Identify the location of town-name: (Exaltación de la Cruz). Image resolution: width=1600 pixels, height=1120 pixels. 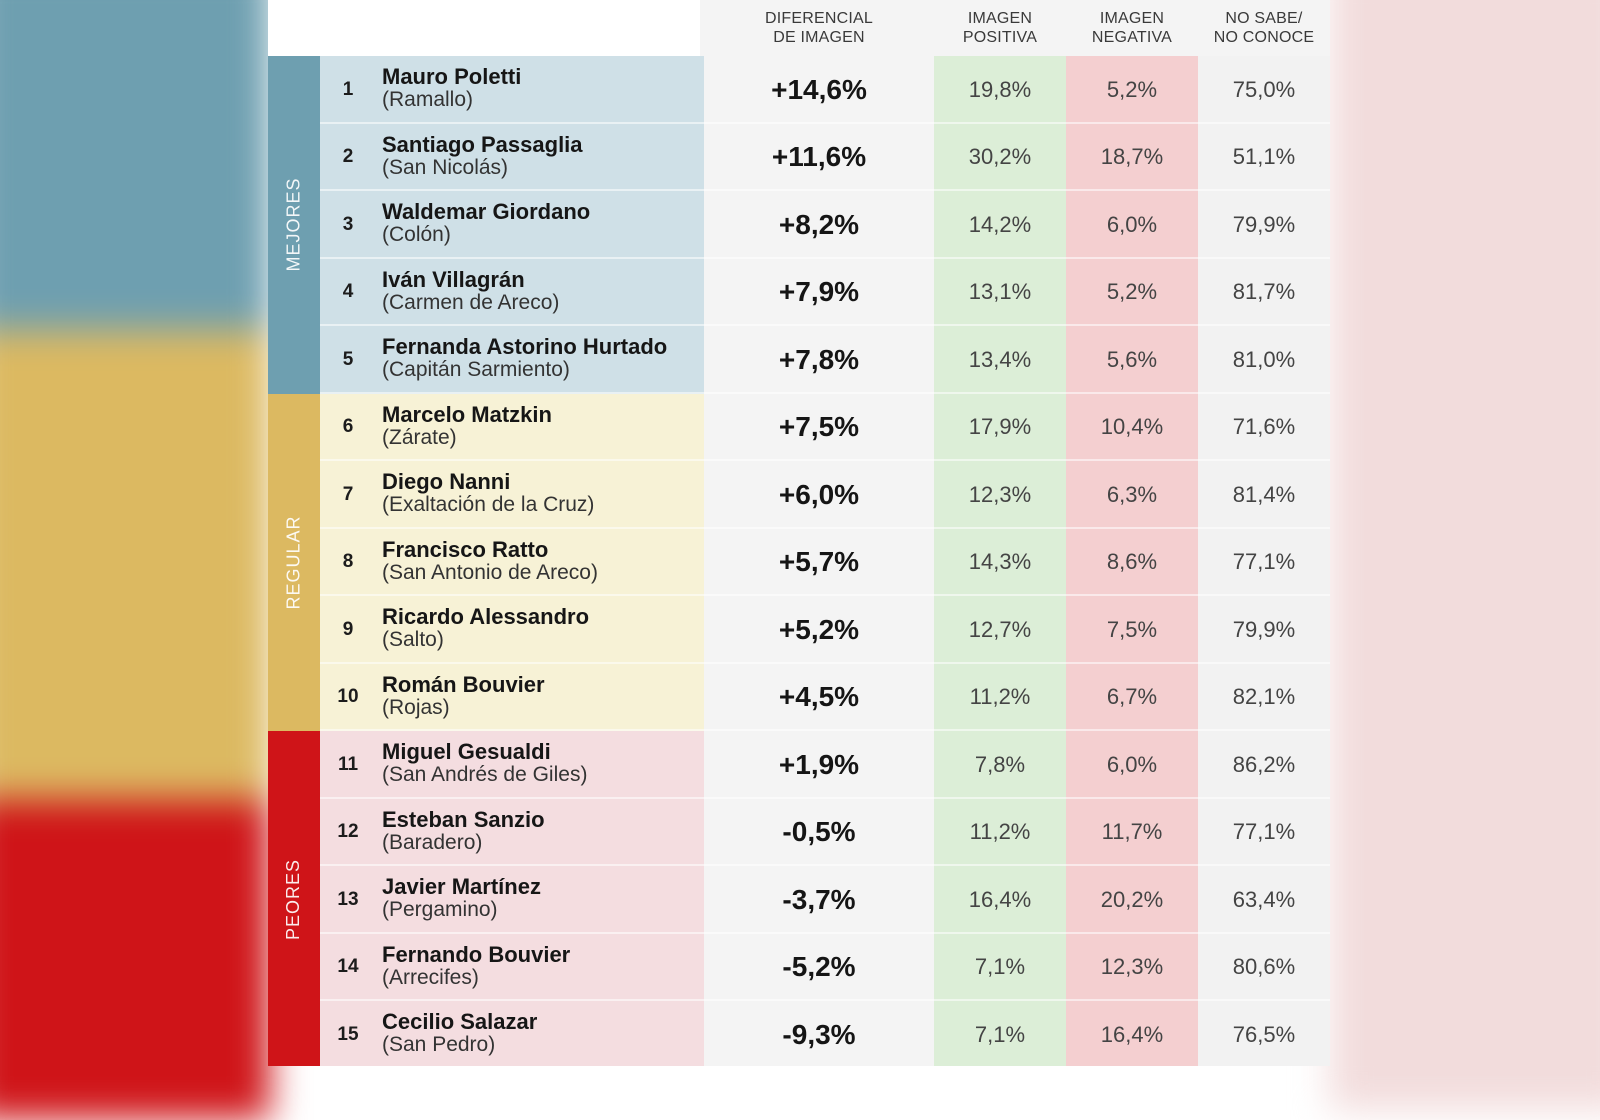
(488, 504).